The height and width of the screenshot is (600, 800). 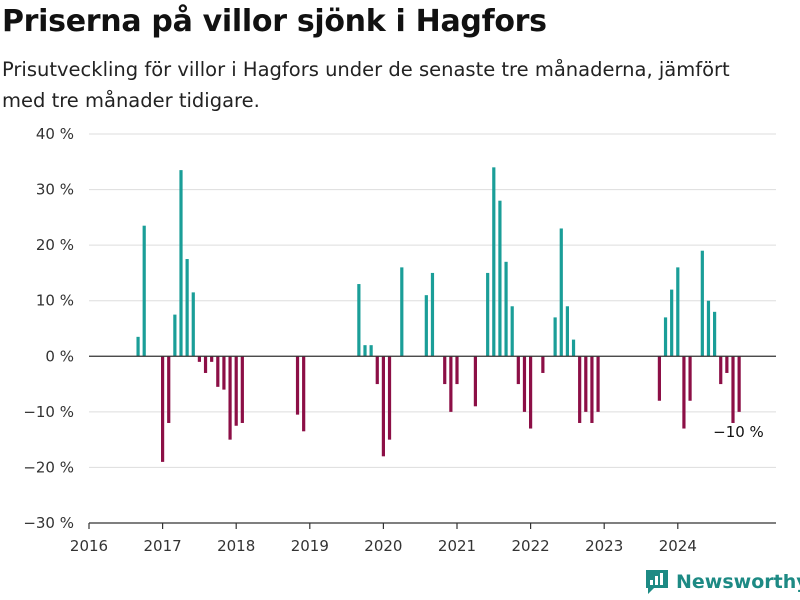 What do you see at coordinates (604, 546) in the screenshot?
I see `x-tick-label: 2023` at bounding box center [604, 546].